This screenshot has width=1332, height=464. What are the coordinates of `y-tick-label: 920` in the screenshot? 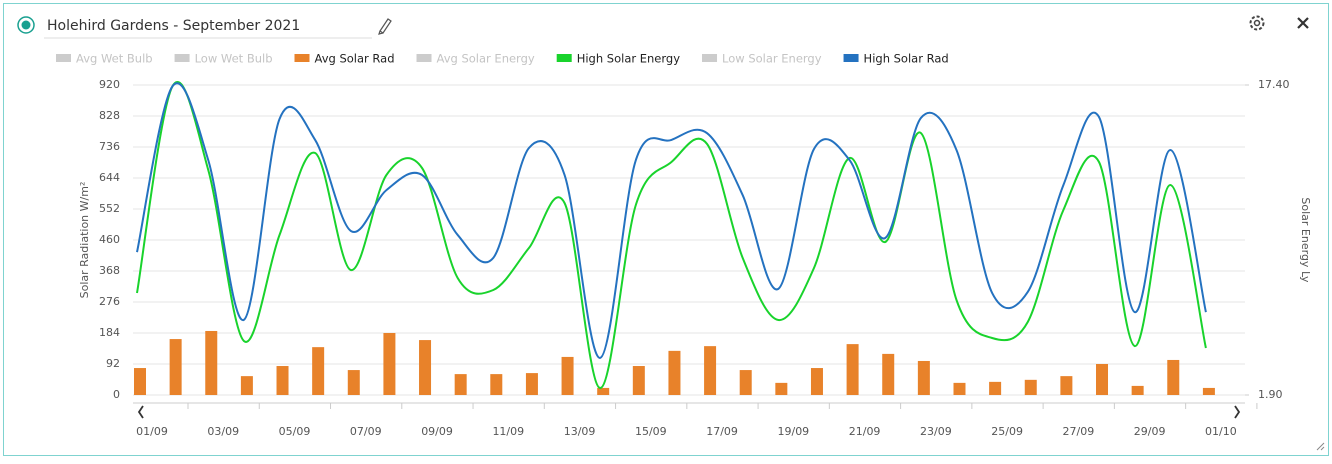 It's located at (109, 84).